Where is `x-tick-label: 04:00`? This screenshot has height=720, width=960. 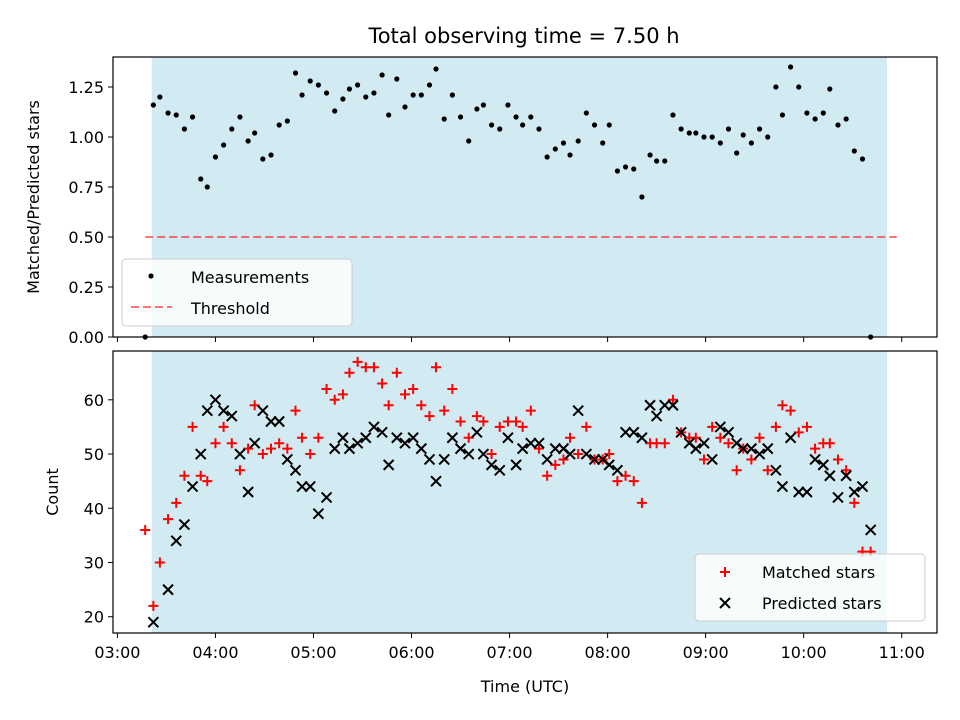
x-tick-label: 04:00 is located at coordinates (215, 652).